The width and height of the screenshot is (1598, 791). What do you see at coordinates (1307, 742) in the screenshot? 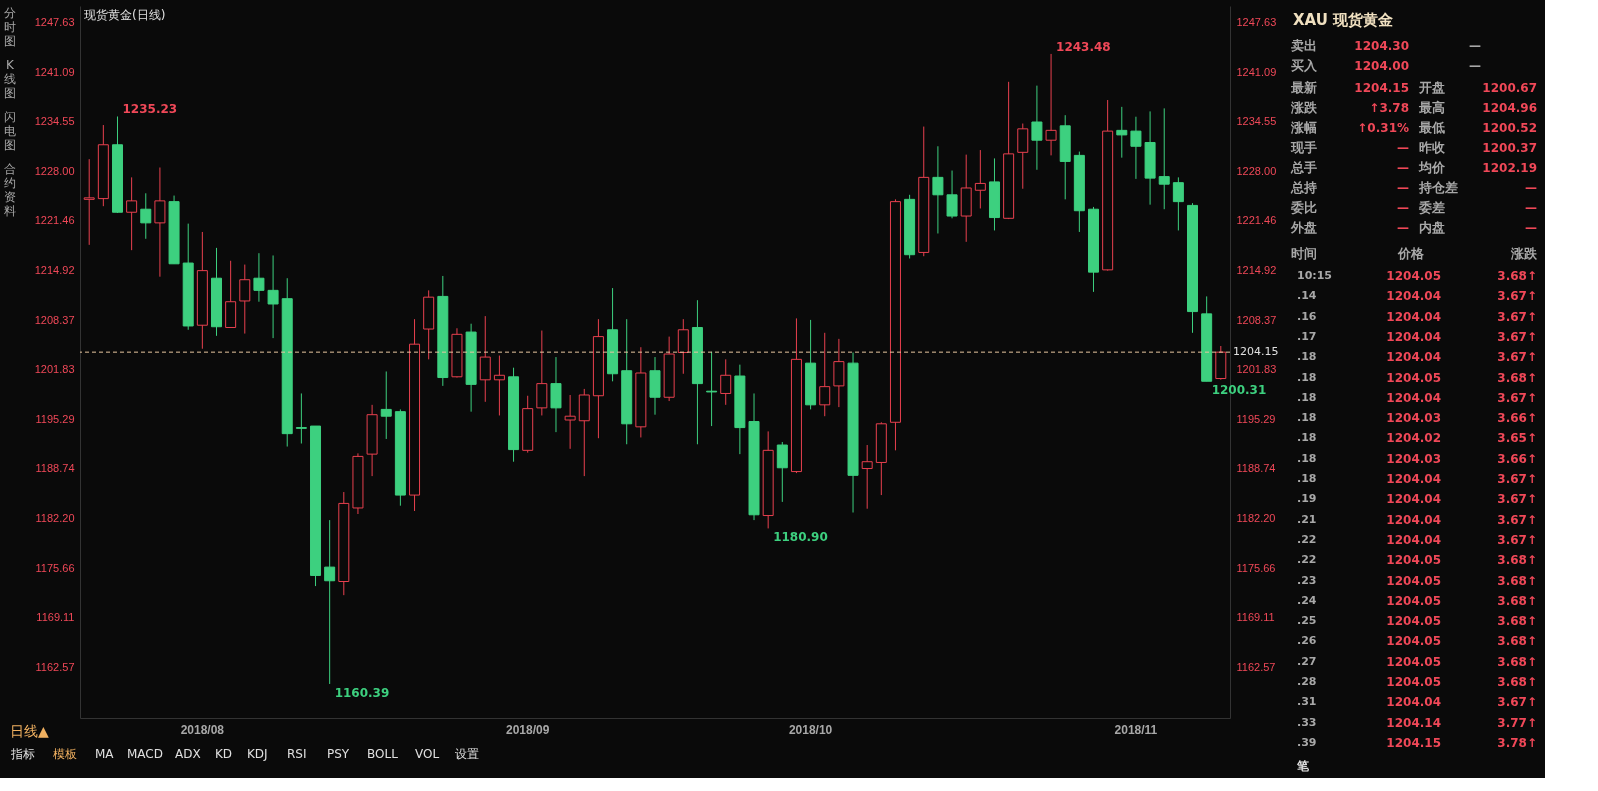
I see `text: .39` at bounding box center [1307, 742].